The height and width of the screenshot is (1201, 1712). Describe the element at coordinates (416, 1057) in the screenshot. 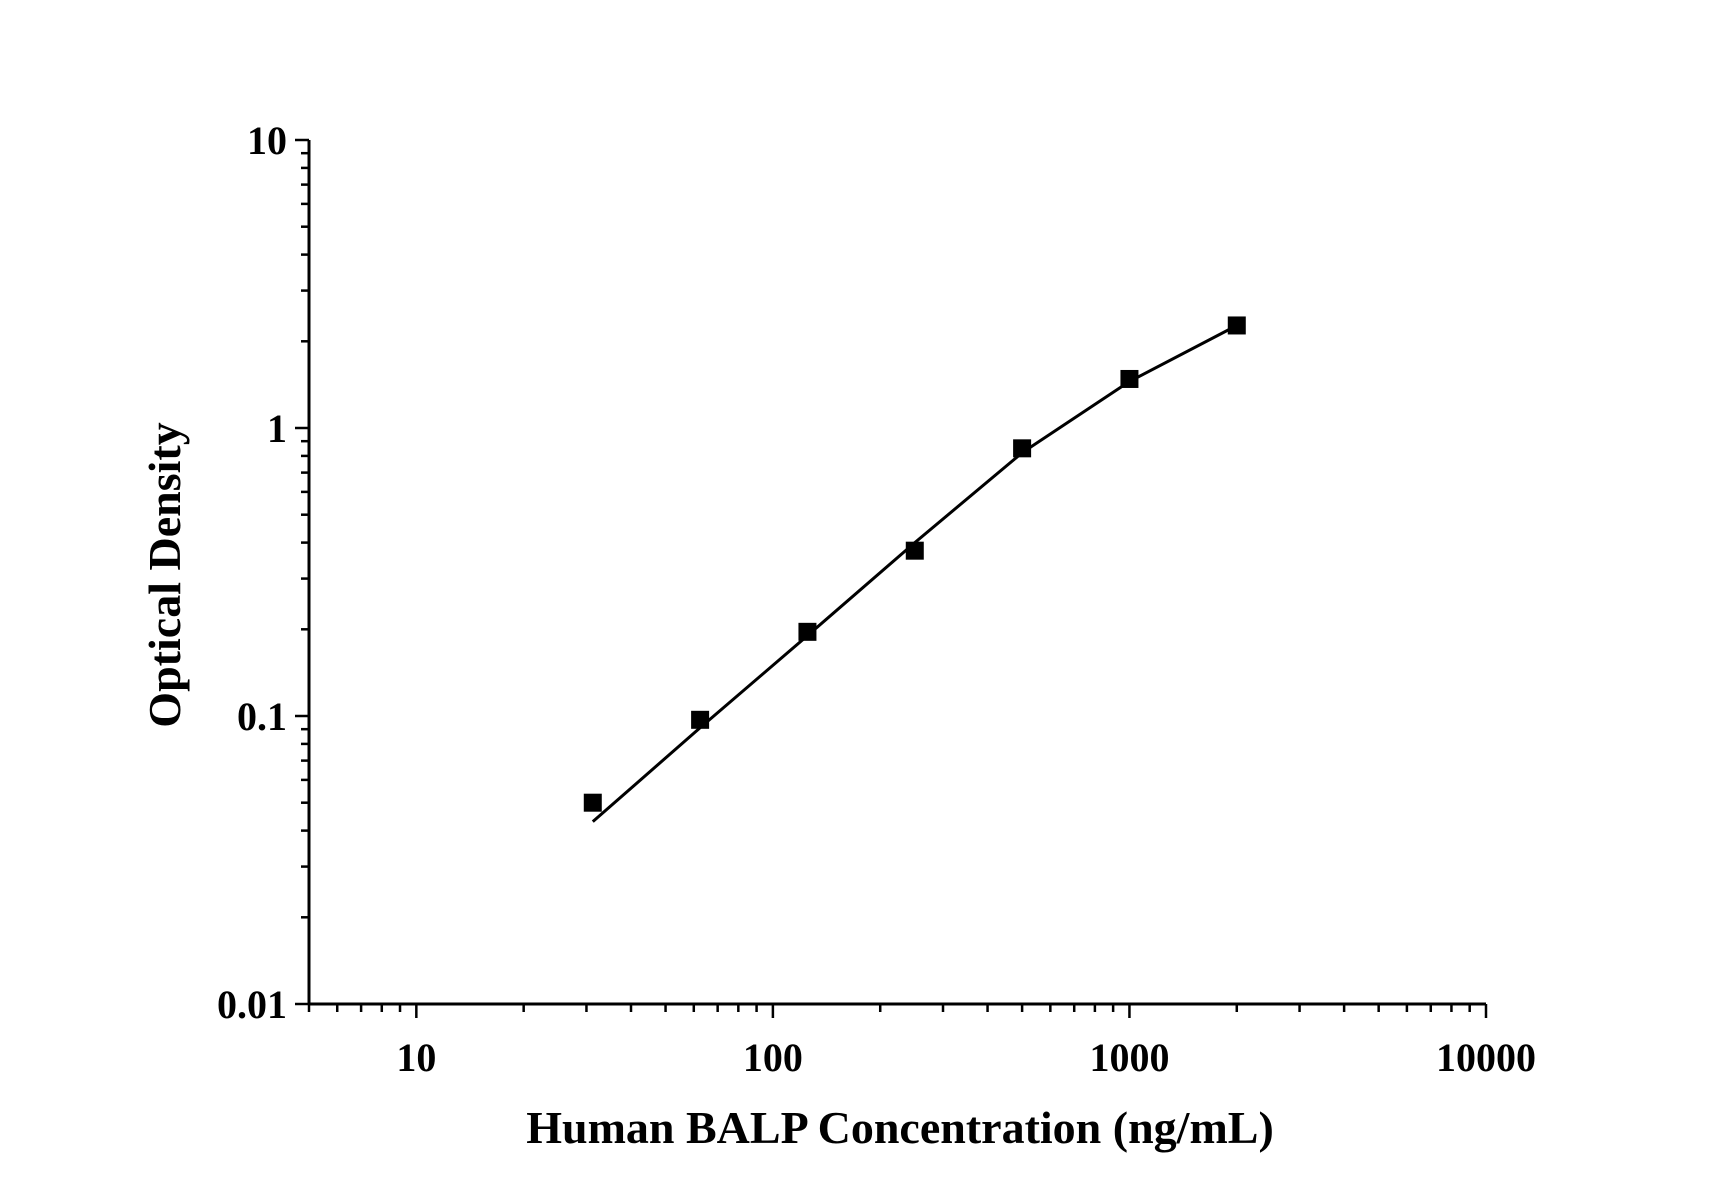

I see `x-tick-label: 10` at that location.